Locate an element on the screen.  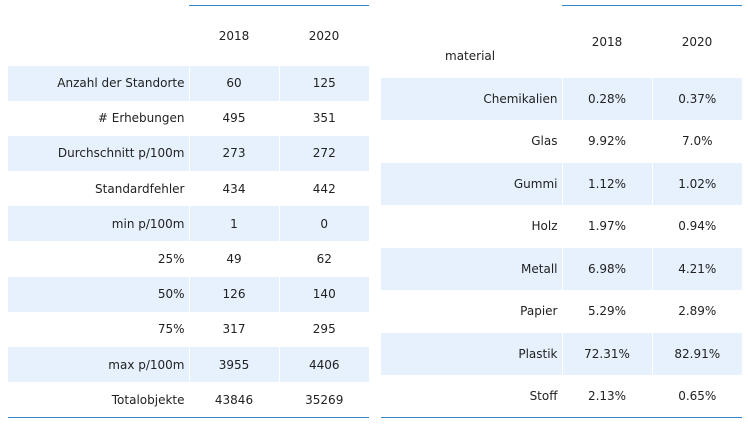
table-row: Durchschnitt p/100m 273 272 is located at coordinates (188, 153).